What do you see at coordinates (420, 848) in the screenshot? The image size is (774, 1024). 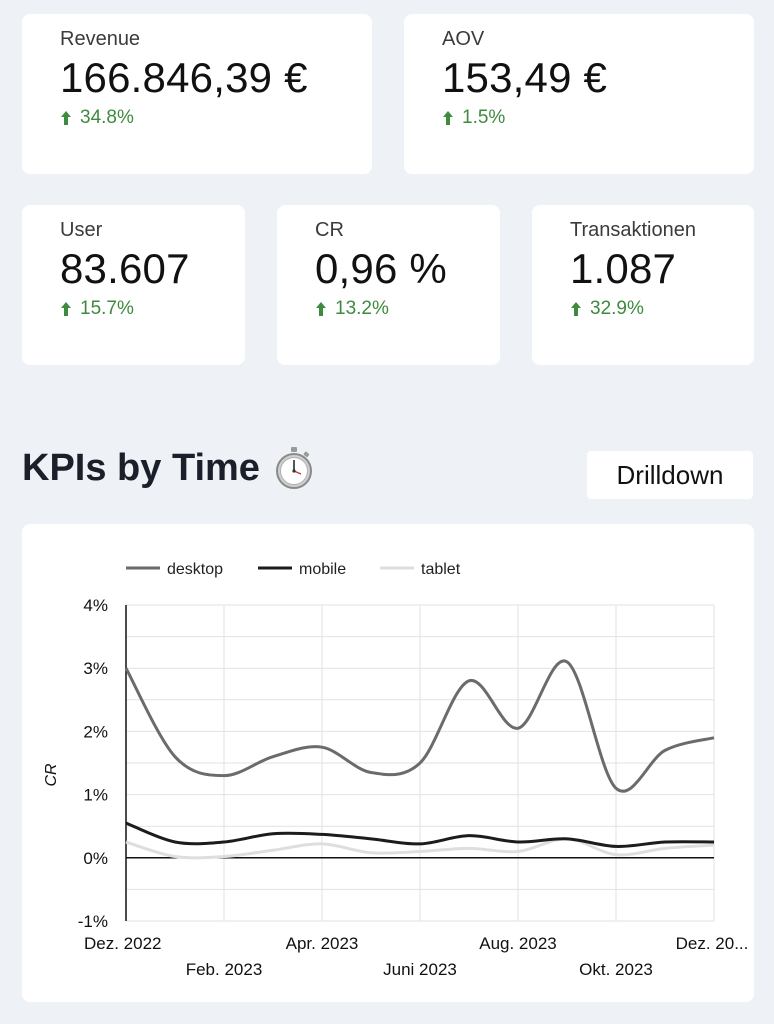 I see `series-line-tablet` at bounding box center [420, 848].